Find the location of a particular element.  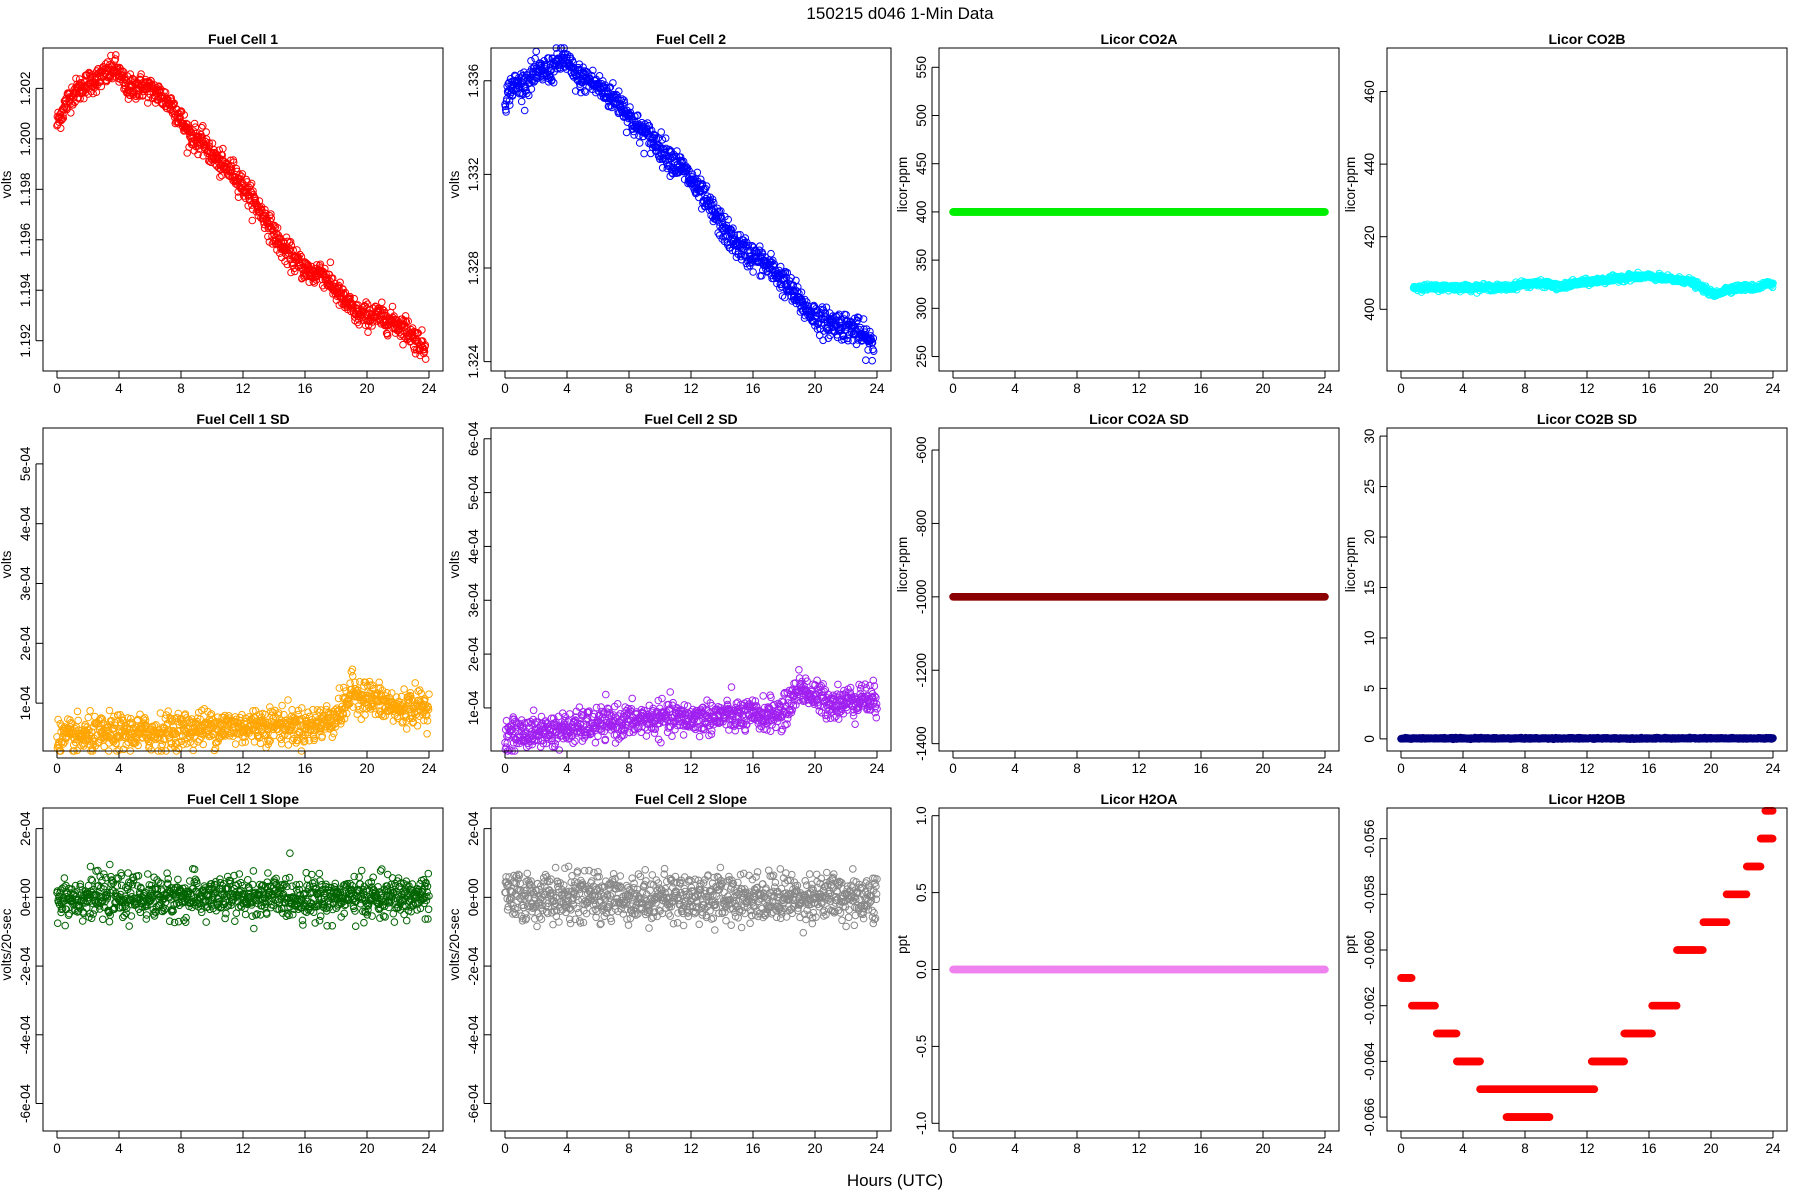

y-tick-label: 1.200 is located at coordinates (25, 139).